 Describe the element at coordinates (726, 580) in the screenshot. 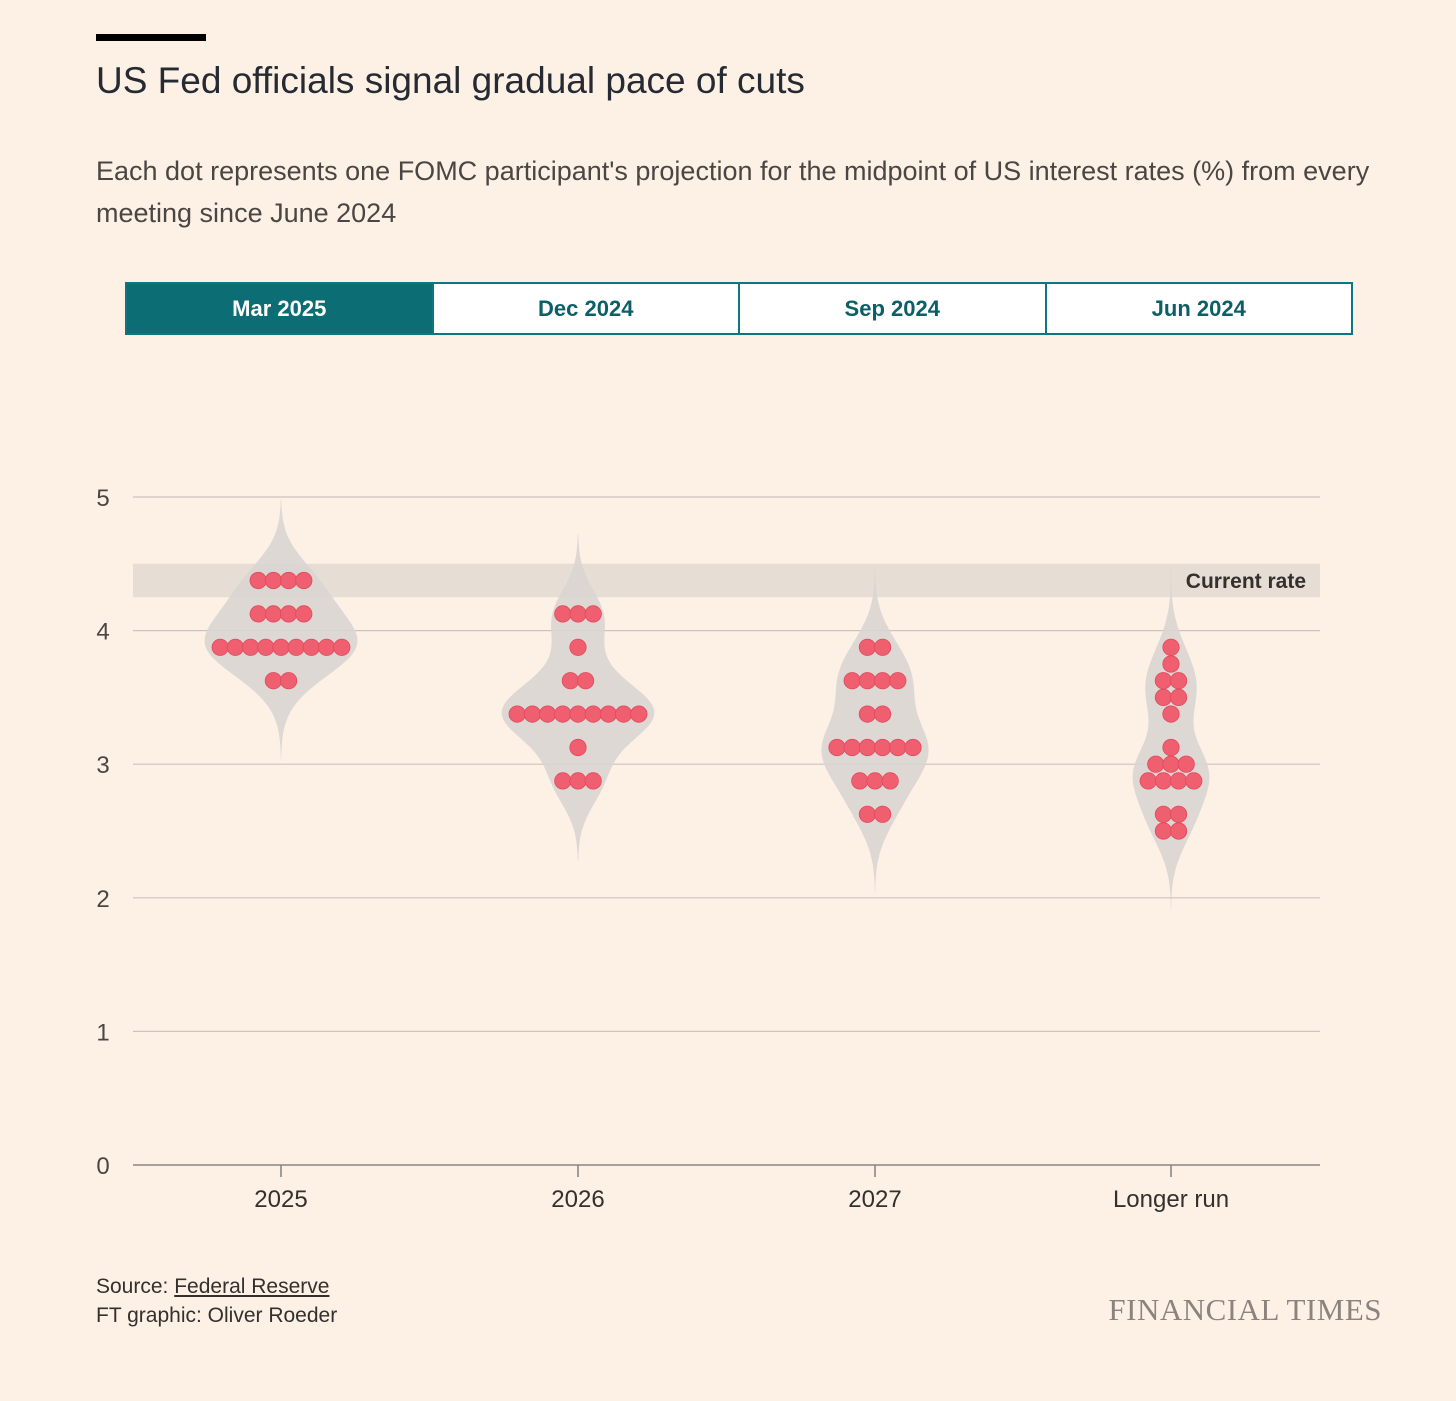

I see `current-rate-band` at that location.